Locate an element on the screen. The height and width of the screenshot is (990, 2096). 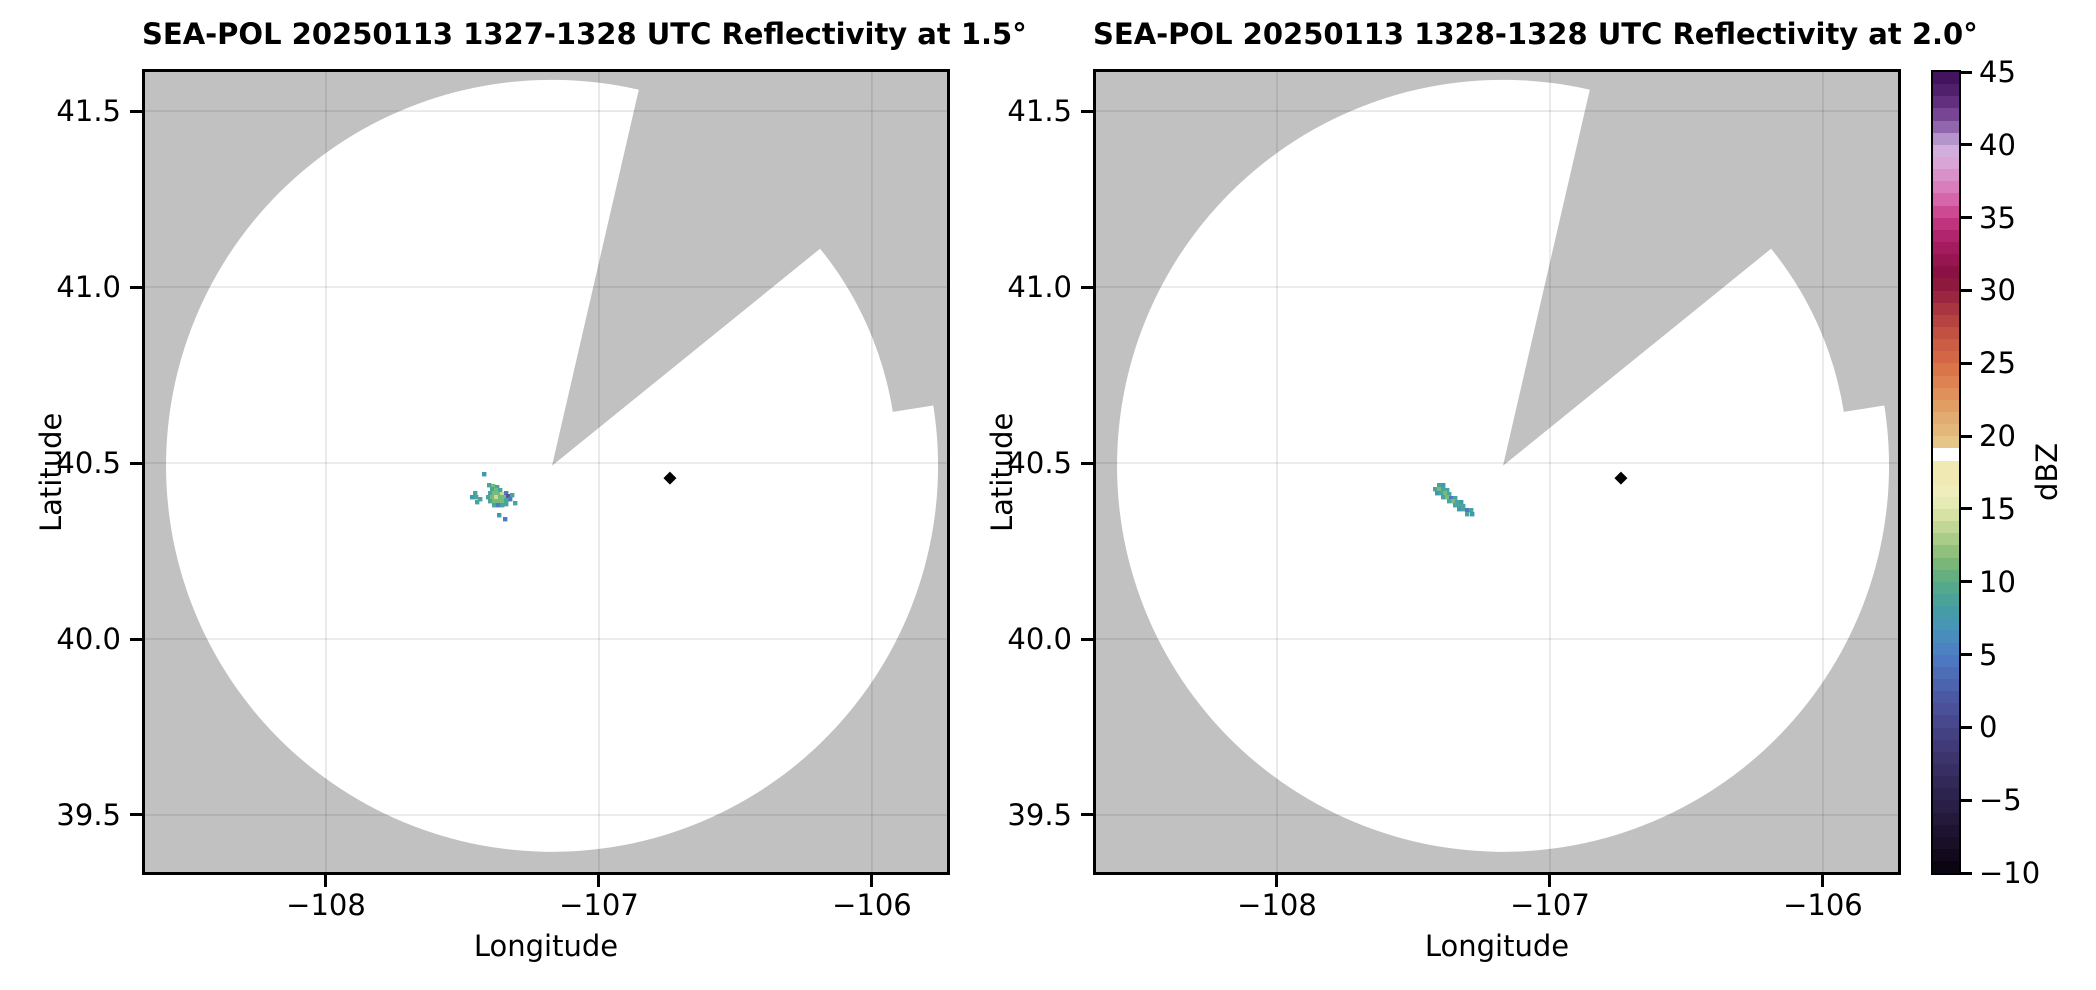
colorbar-tick-label: 30 is located at coordinates (1997, 290).